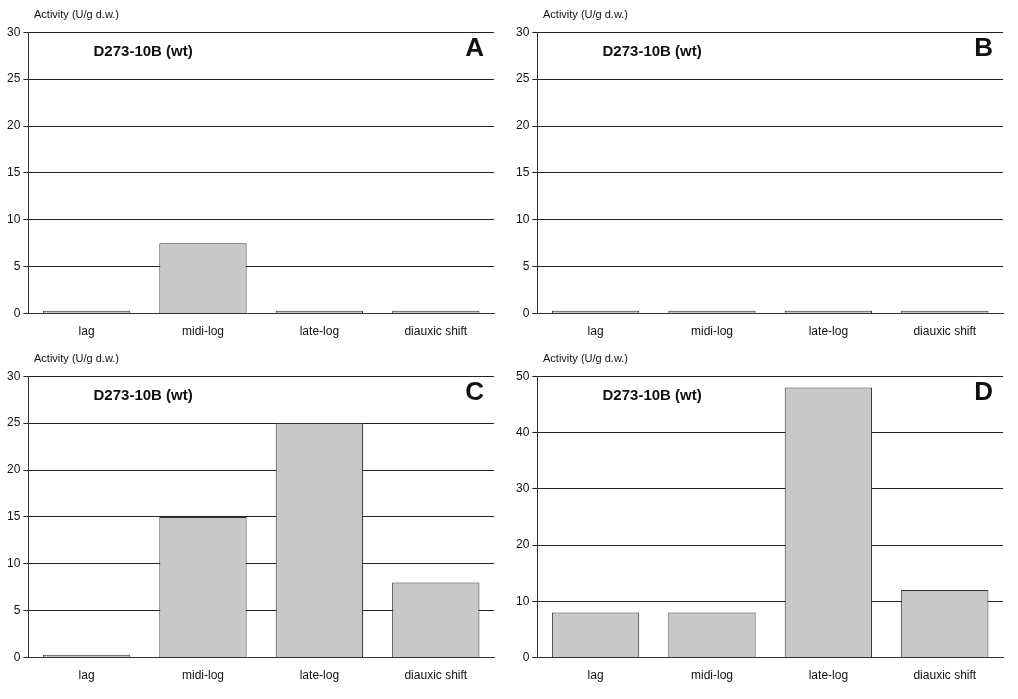  What do you see at coordinates (475, 391) in the screenshot?
I see `annotation: C` at bounding box center [475, 391].